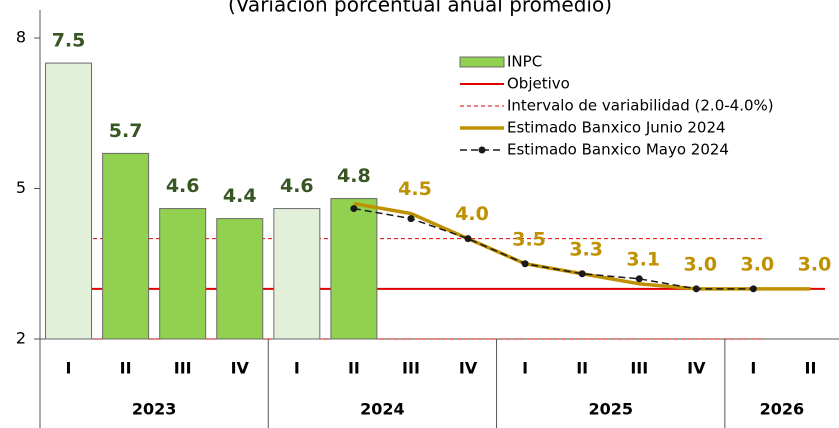 The width and height of the screenshot is (839, 428). What do you see at coordinates (618, 150) in the screenshot?
I see `legend-label: Estimado Banxico Mayo 2024` at bounding box center [618, 150].